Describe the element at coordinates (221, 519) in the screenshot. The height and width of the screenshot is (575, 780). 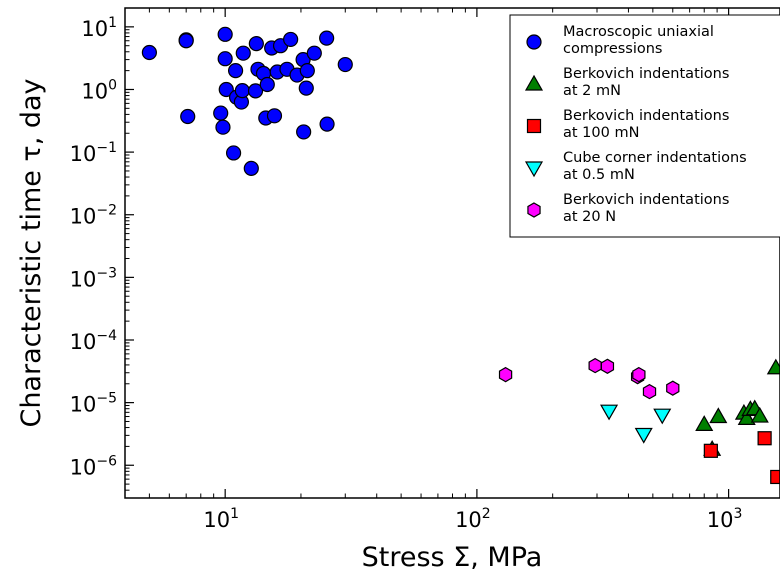
I see `x-tick-label: 101` at that location.